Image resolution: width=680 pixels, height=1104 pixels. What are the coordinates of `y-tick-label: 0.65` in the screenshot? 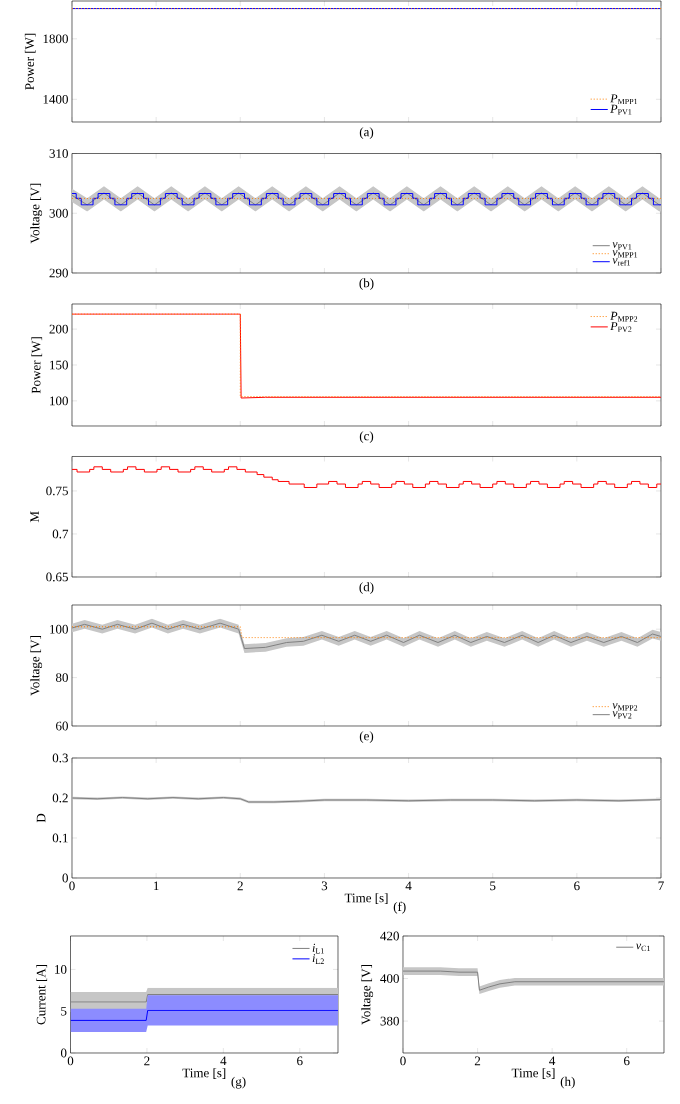 It's located at (57, 577).